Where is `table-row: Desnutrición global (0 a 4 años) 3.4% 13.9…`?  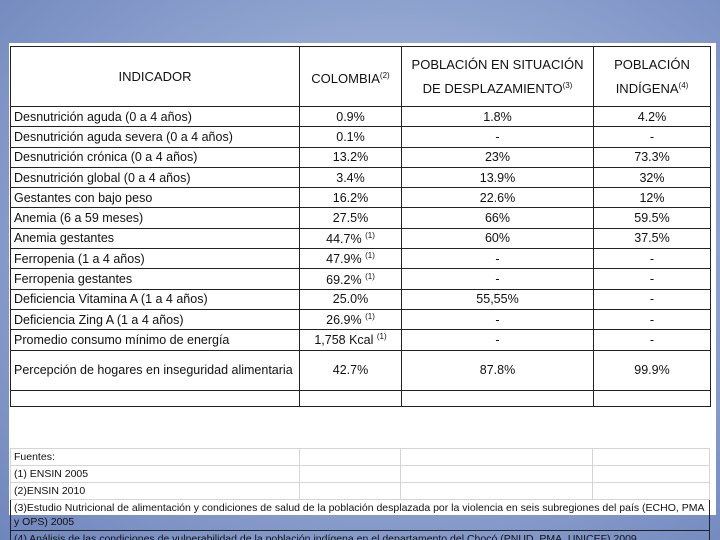 table-row: Desnutrición global (0 a 4 años) 3.4% 13.9… is located at coordinates (360, 177).